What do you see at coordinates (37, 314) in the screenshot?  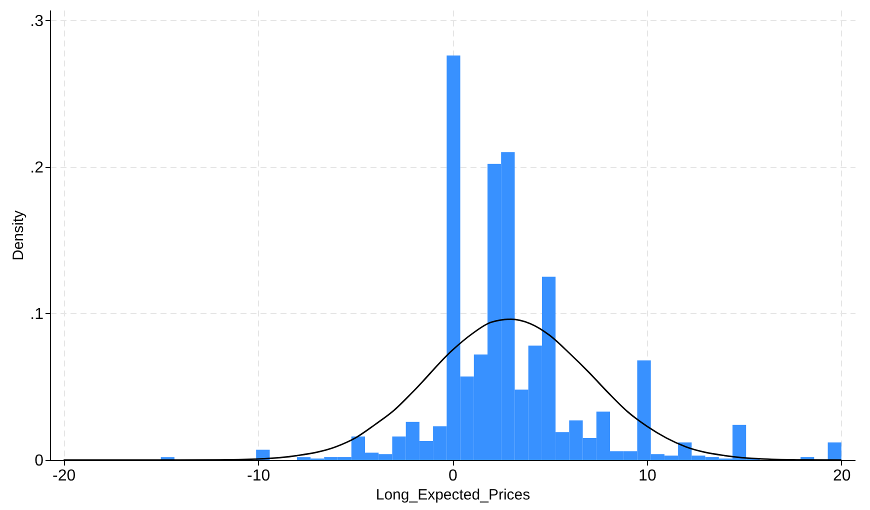 I see `y-tick-label: .1` at bounding box center [37, 314].